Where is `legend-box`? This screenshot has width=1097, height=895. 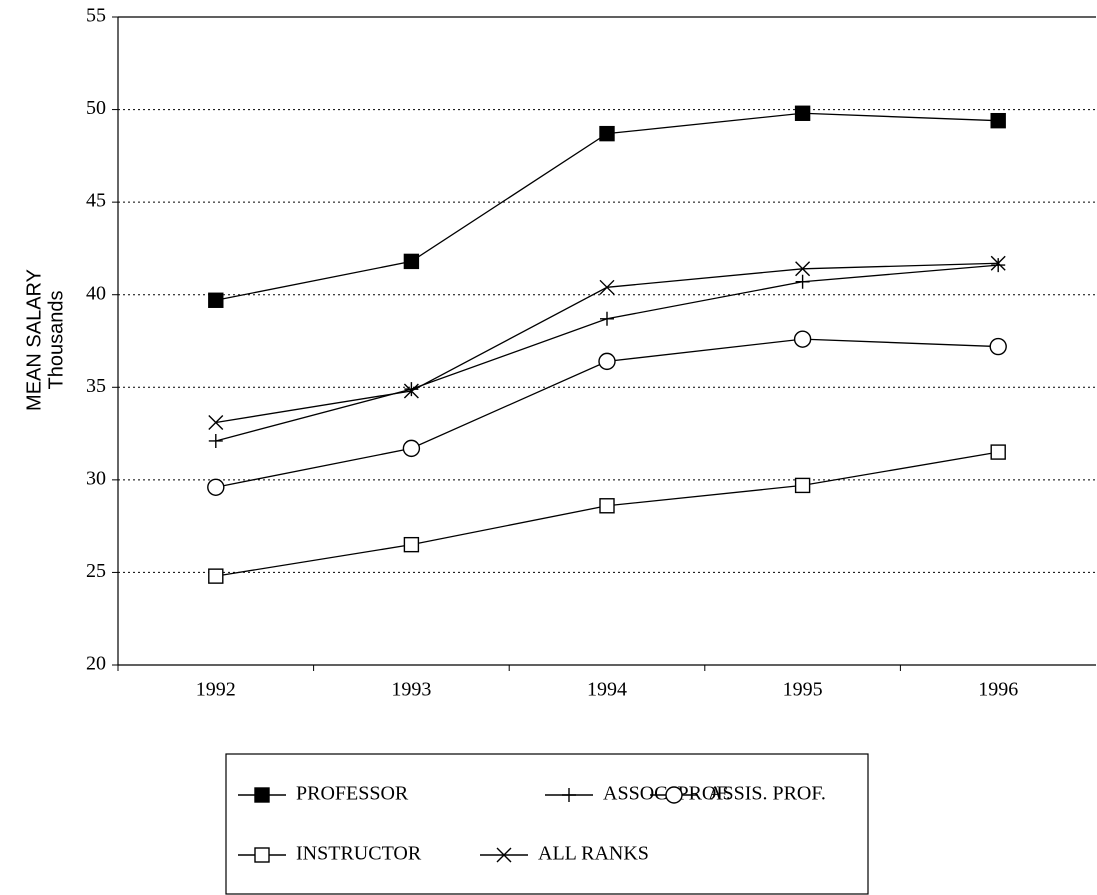 legend-box is located at coordinates (547, 824).